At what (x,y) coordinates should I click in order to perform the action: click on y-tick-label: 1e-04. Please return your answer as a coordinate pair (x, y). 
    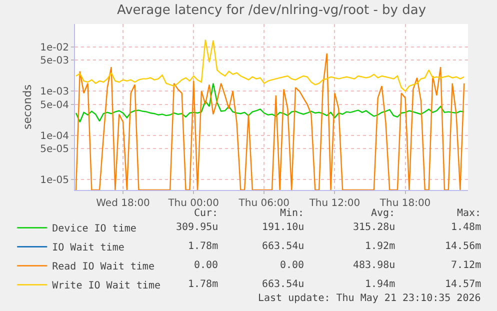
    Looking at the image, I should click on (54, 136).